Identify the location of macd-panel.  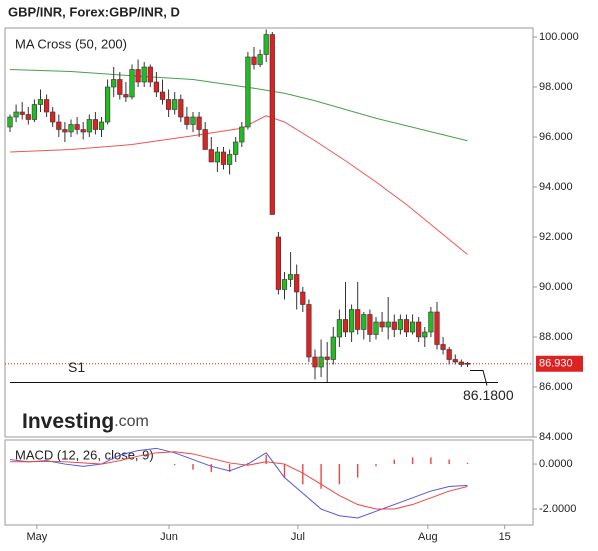
(269, 482).